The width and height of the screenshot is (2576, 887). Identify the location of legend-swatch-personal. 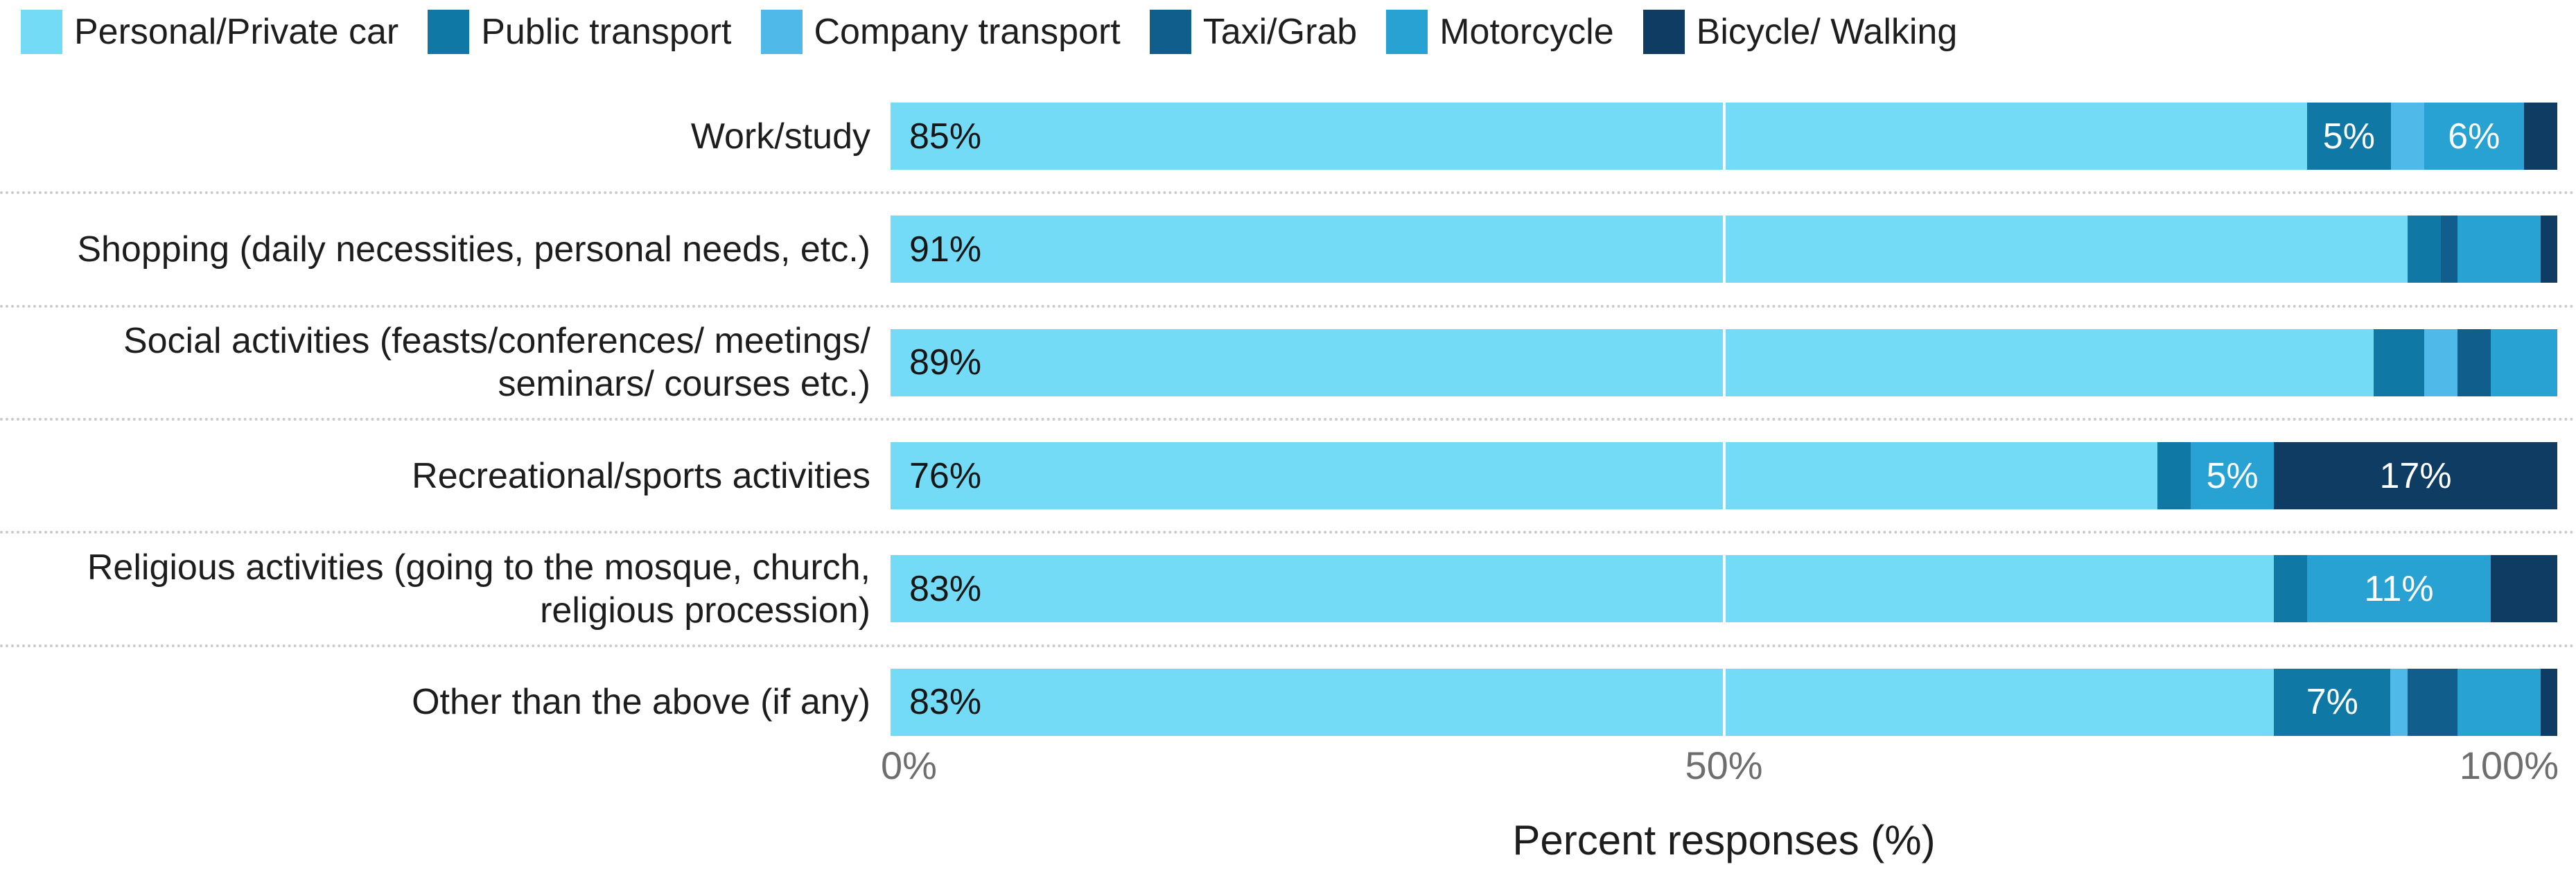
(41, 32).